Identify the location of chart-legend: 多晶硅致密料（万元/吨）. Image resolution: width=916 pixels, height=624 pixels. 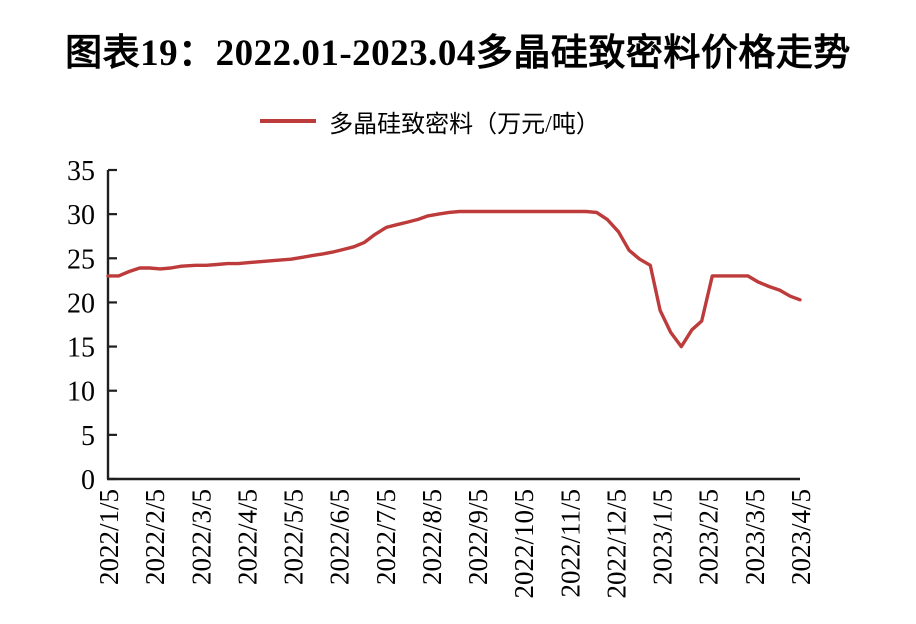
(430, 122).